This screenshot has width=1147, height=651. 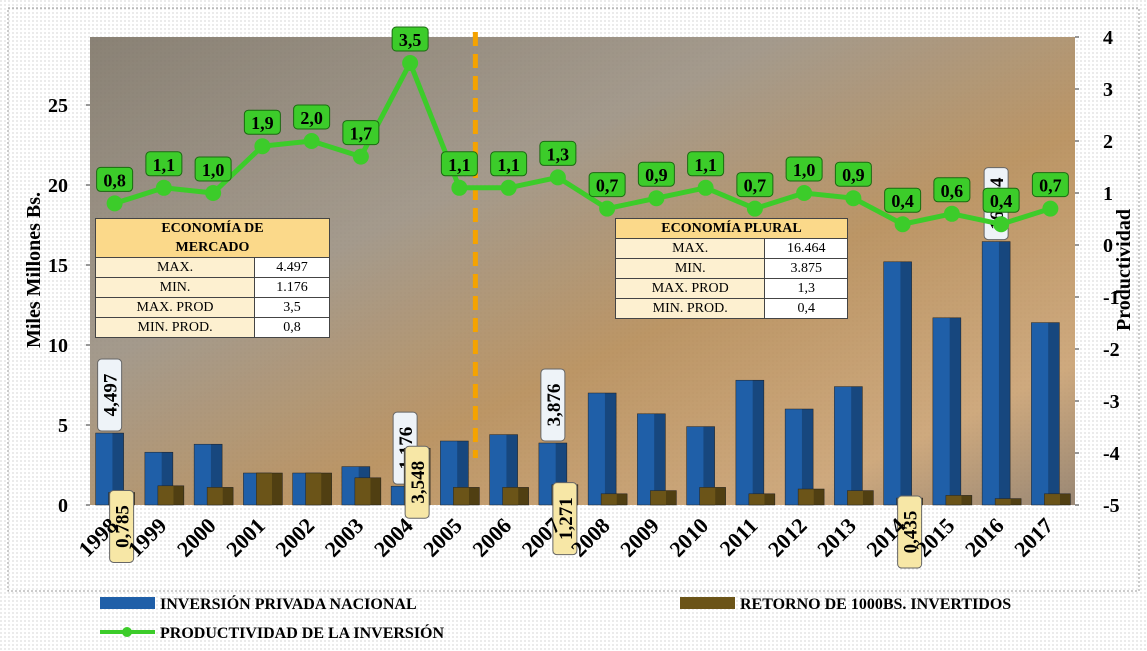 What do you see at coordinates (1111, 402) in the screenshot?
I see `y2-tick-label: -3` at bounding box center [1111, 402].